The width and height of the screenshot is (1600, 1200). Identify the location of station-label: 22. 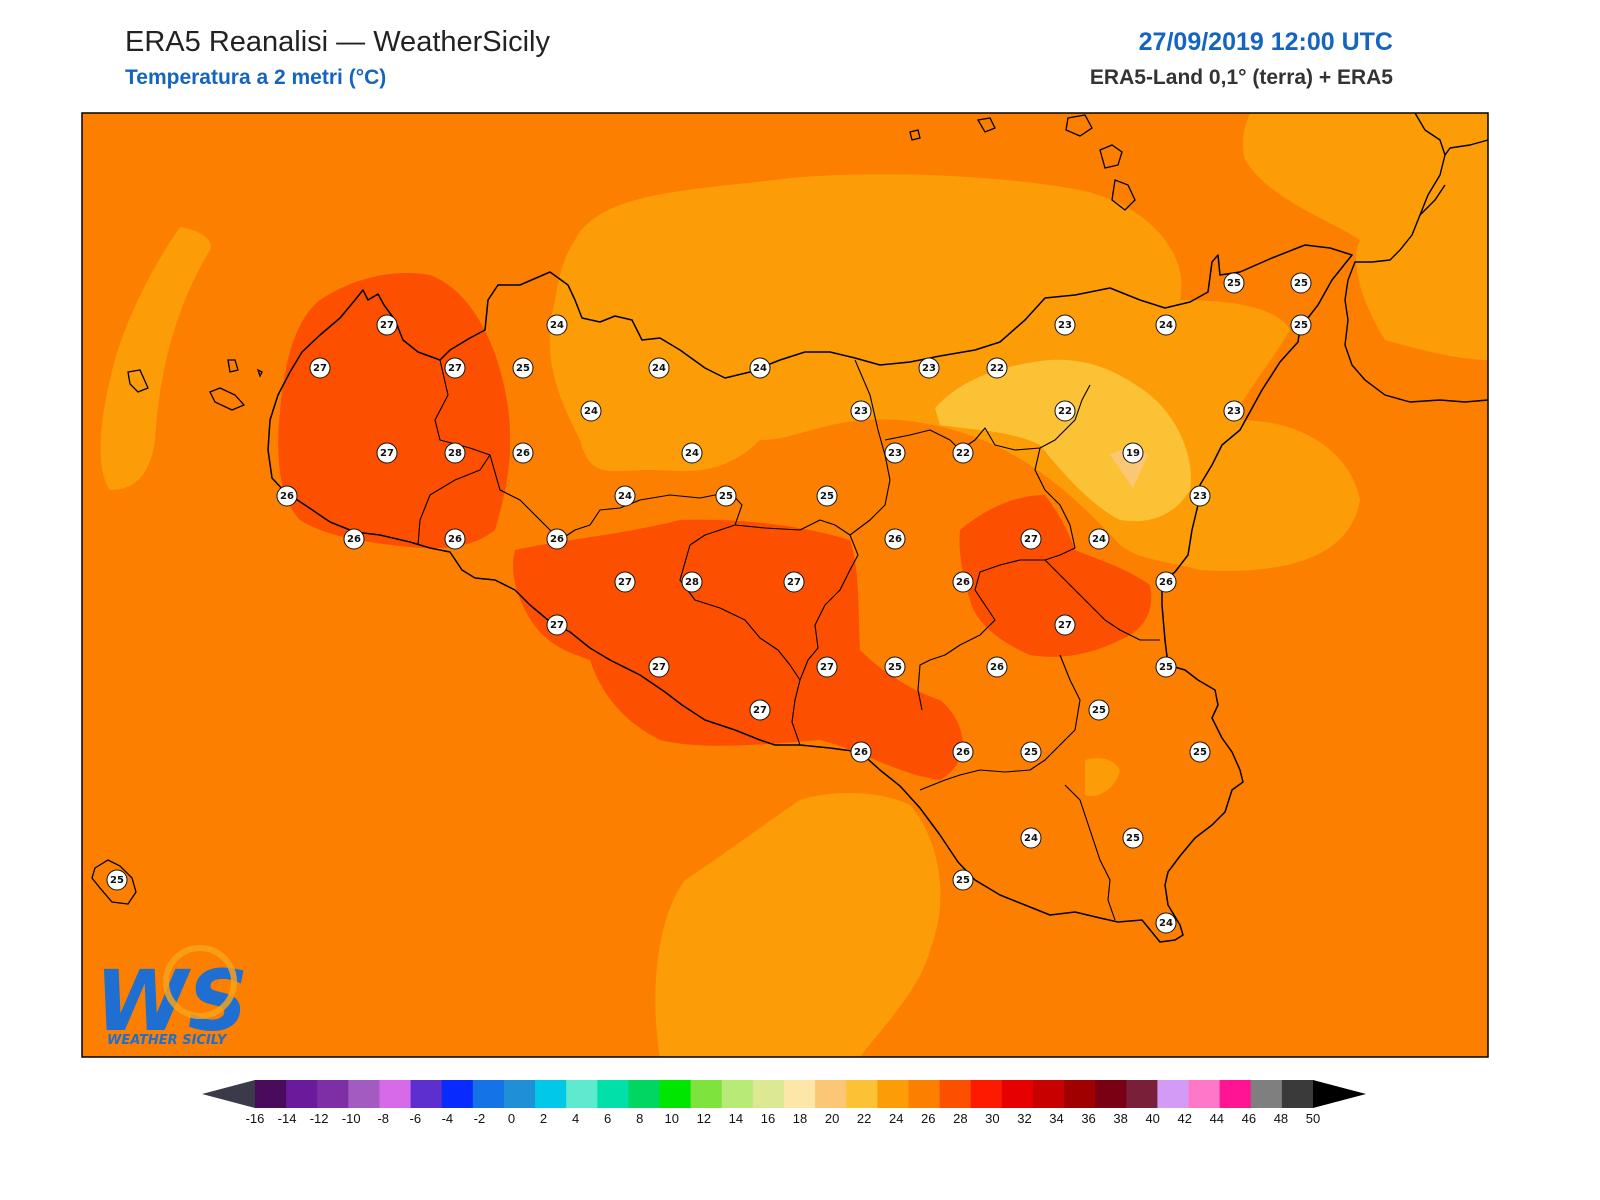
(963, 453).